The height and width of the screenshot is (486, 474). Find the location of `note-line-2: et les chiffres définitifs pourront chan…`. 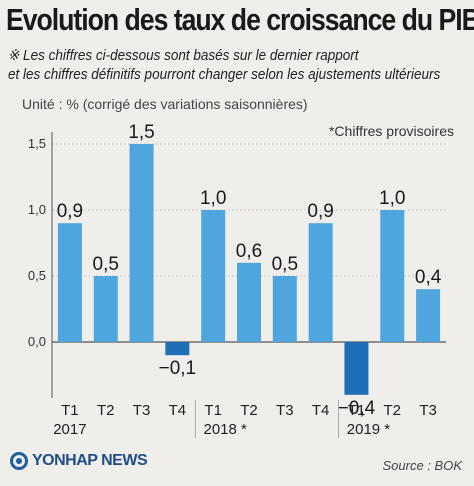

note-line-2: et les chiffres définitifs pourront chan… is located at coordinates (224, 74).